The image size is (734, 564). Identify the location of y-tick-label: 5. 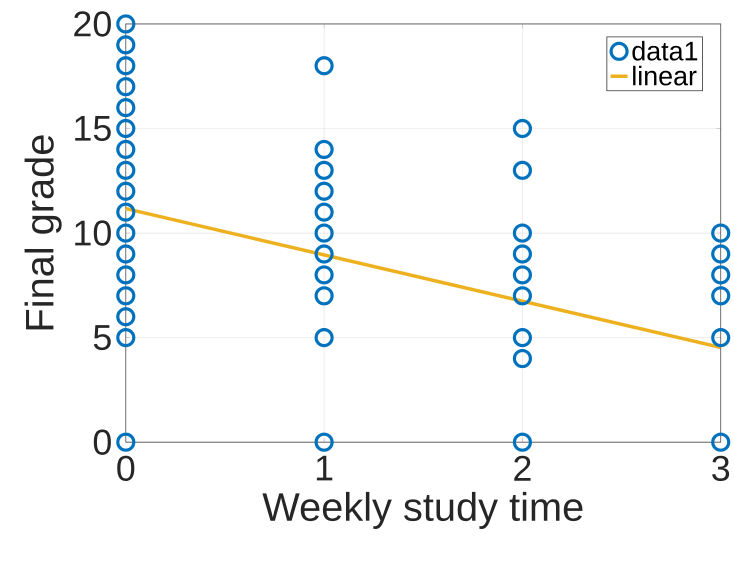
(102, 337).